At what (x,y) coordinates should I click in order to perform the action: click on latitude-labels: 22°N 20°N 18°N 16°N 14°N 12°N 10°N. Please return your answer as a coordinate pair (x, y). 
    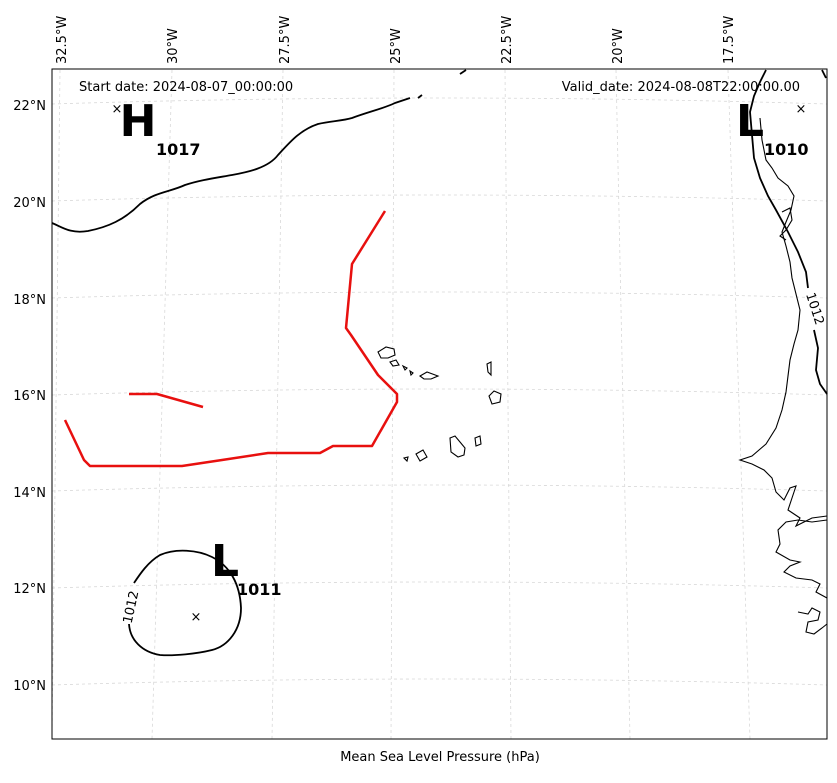
    Looking at the image, I should click on (29, 396).